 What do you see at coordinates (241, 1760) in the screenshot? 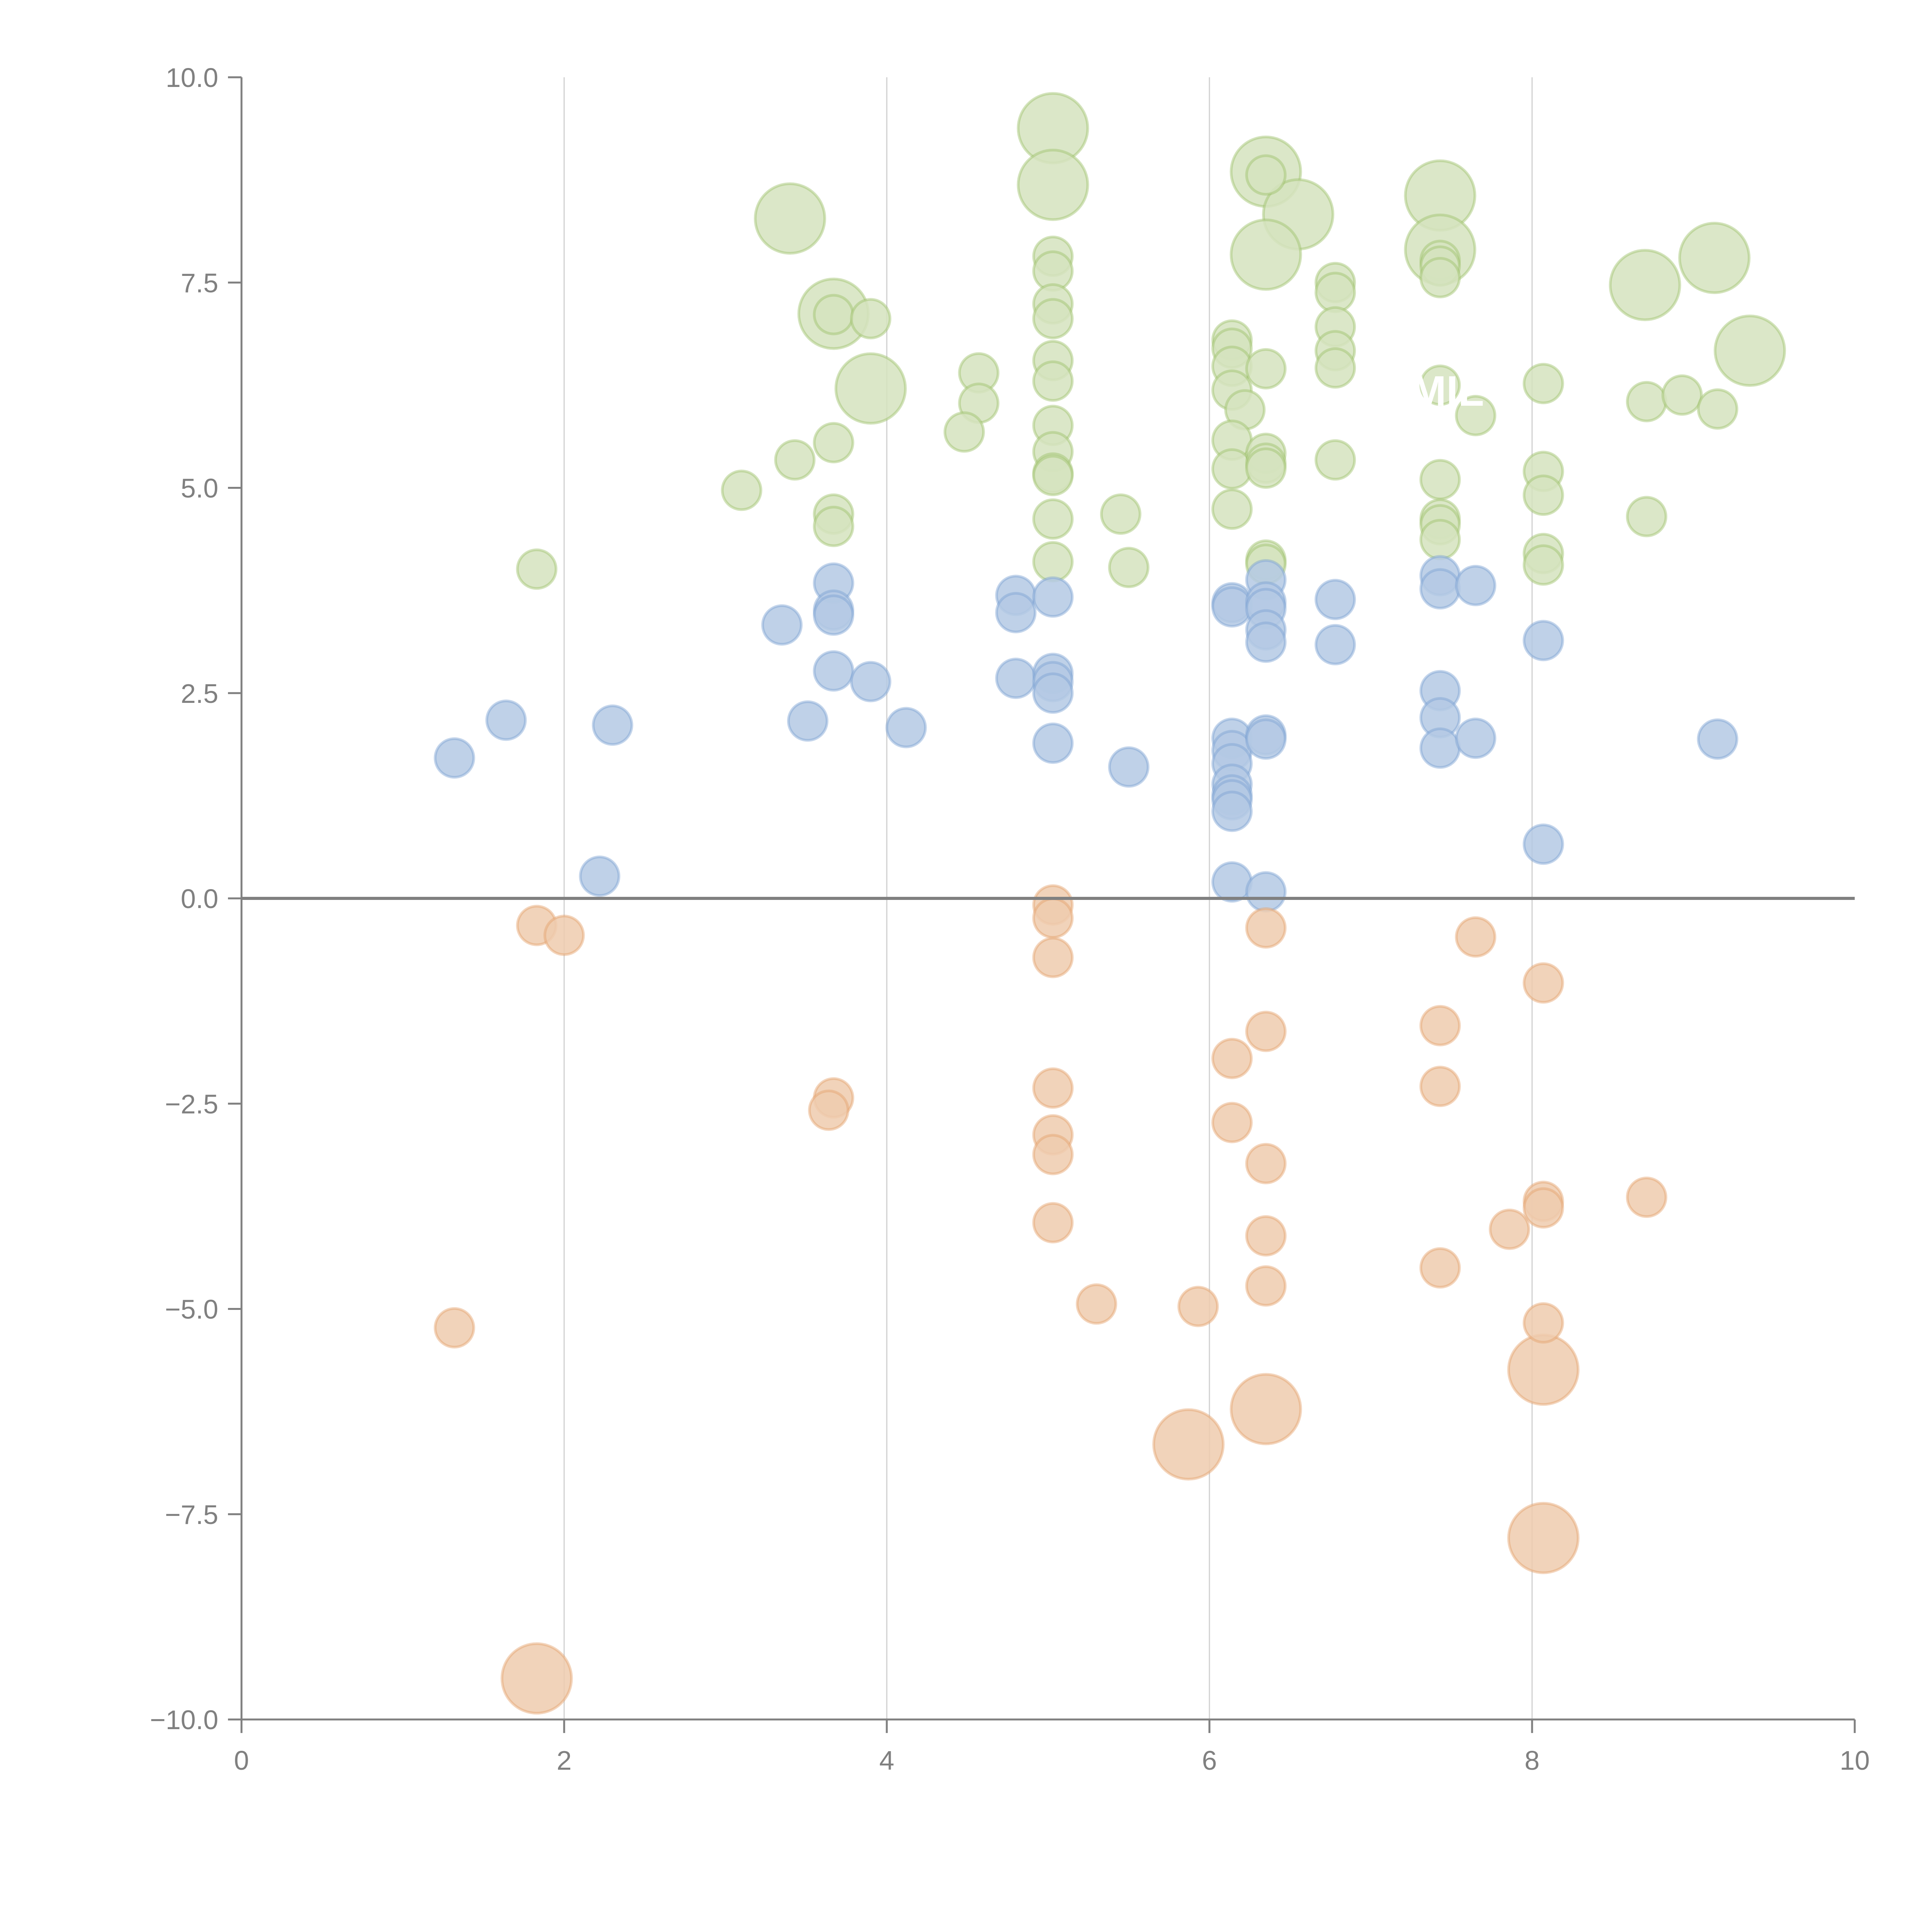
I see `x-tick-label: 0` at bounding box center [241, 1760].